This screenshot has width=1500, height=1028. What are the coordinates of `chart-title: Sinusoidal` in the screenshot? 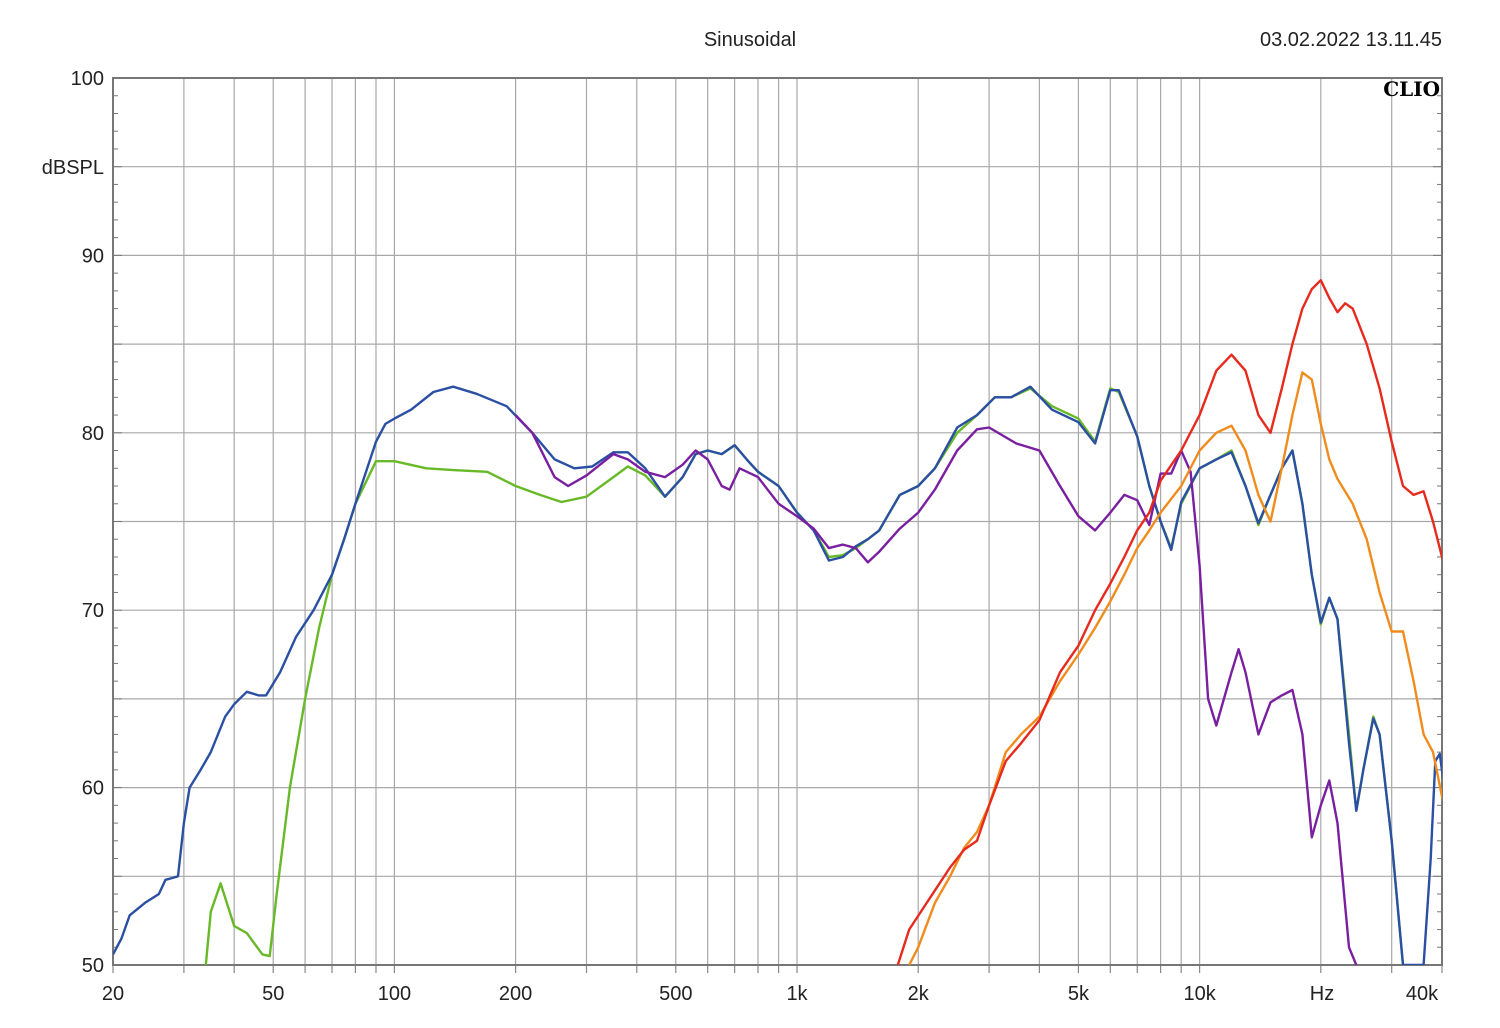 It's located at (750, 40).